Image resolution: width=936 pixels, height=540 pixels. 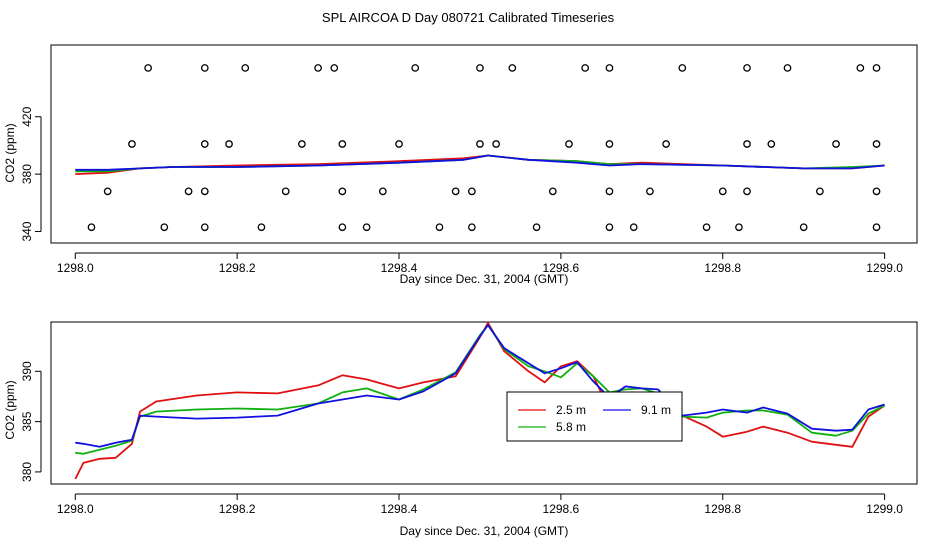 I want to click on series-line-9-1-m, so click(x=480, y=162).